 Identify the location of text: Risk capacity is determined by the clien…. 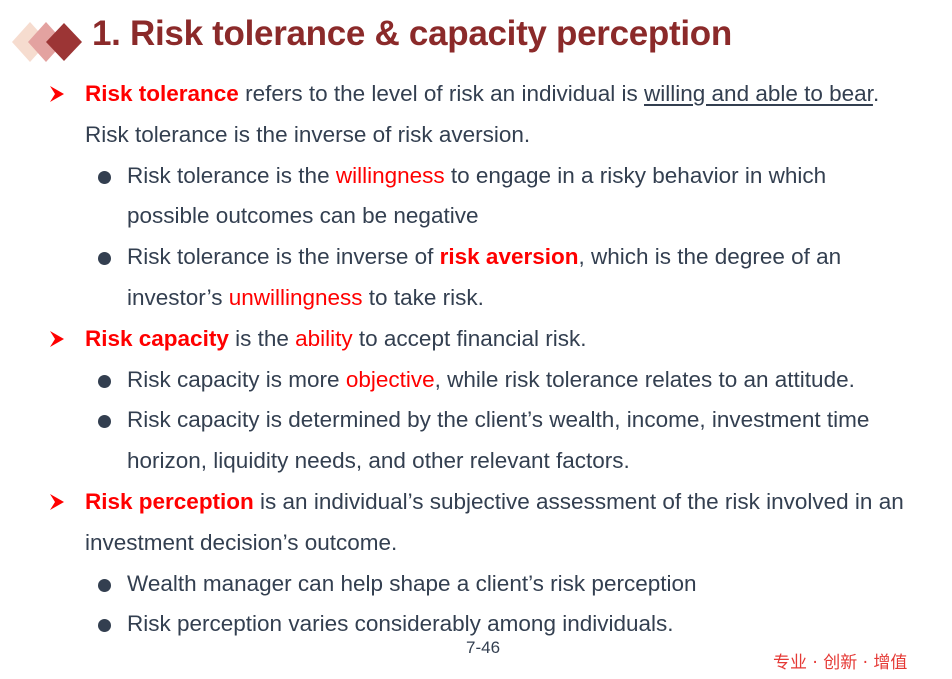
(498, 420).